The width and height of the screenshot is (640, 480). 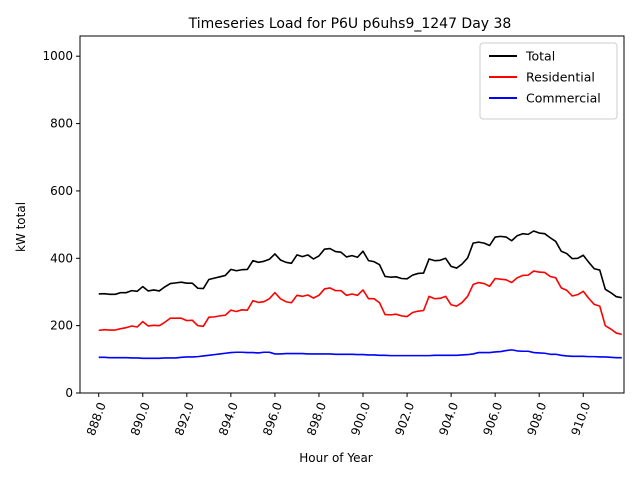 What do you see at coordinates (61, 191) in the screenshot?
I see `y-tick-label: 600` at bounding box center [61, 191].